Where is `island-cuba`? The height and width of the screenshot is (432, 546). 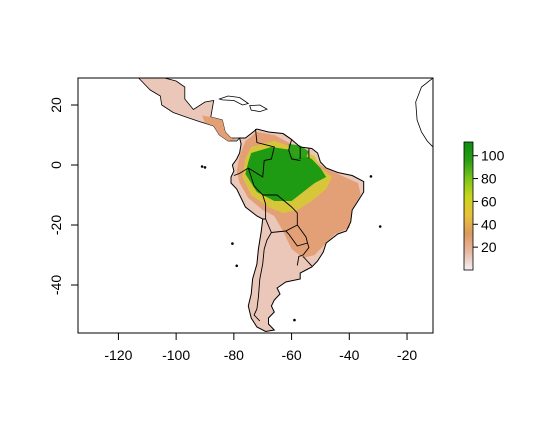
island-cuba is located at coordinates (234, 100).